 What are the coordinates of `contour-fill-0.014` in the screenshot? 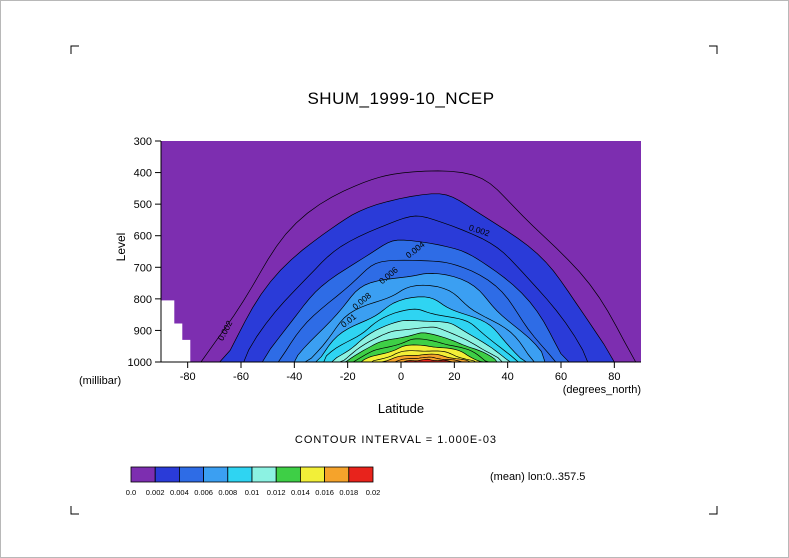 It's located at (422, 353).